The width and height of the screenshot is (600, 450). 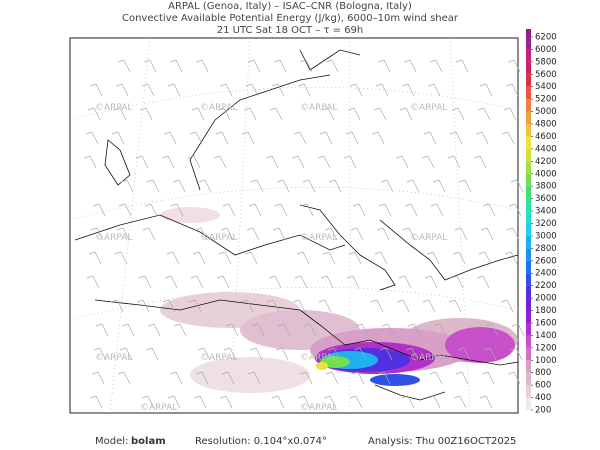 What do you see at coordinates (543, 398) in the screenshot?
I see `colorbar-label: 400` at bounding box center [543, 398].